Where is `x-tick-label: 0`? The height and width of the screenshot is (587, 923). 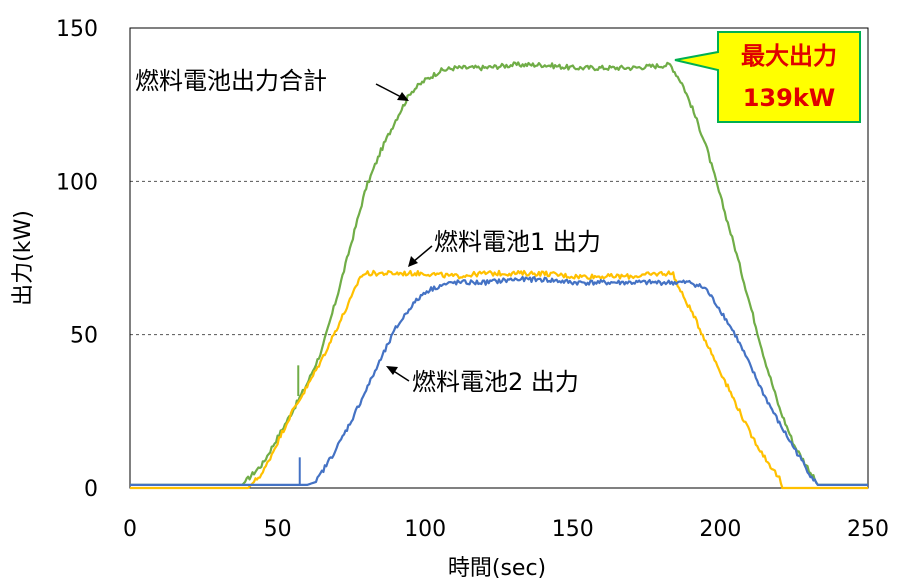 x-tick-label: 0 is located at coordinates (130, 529).